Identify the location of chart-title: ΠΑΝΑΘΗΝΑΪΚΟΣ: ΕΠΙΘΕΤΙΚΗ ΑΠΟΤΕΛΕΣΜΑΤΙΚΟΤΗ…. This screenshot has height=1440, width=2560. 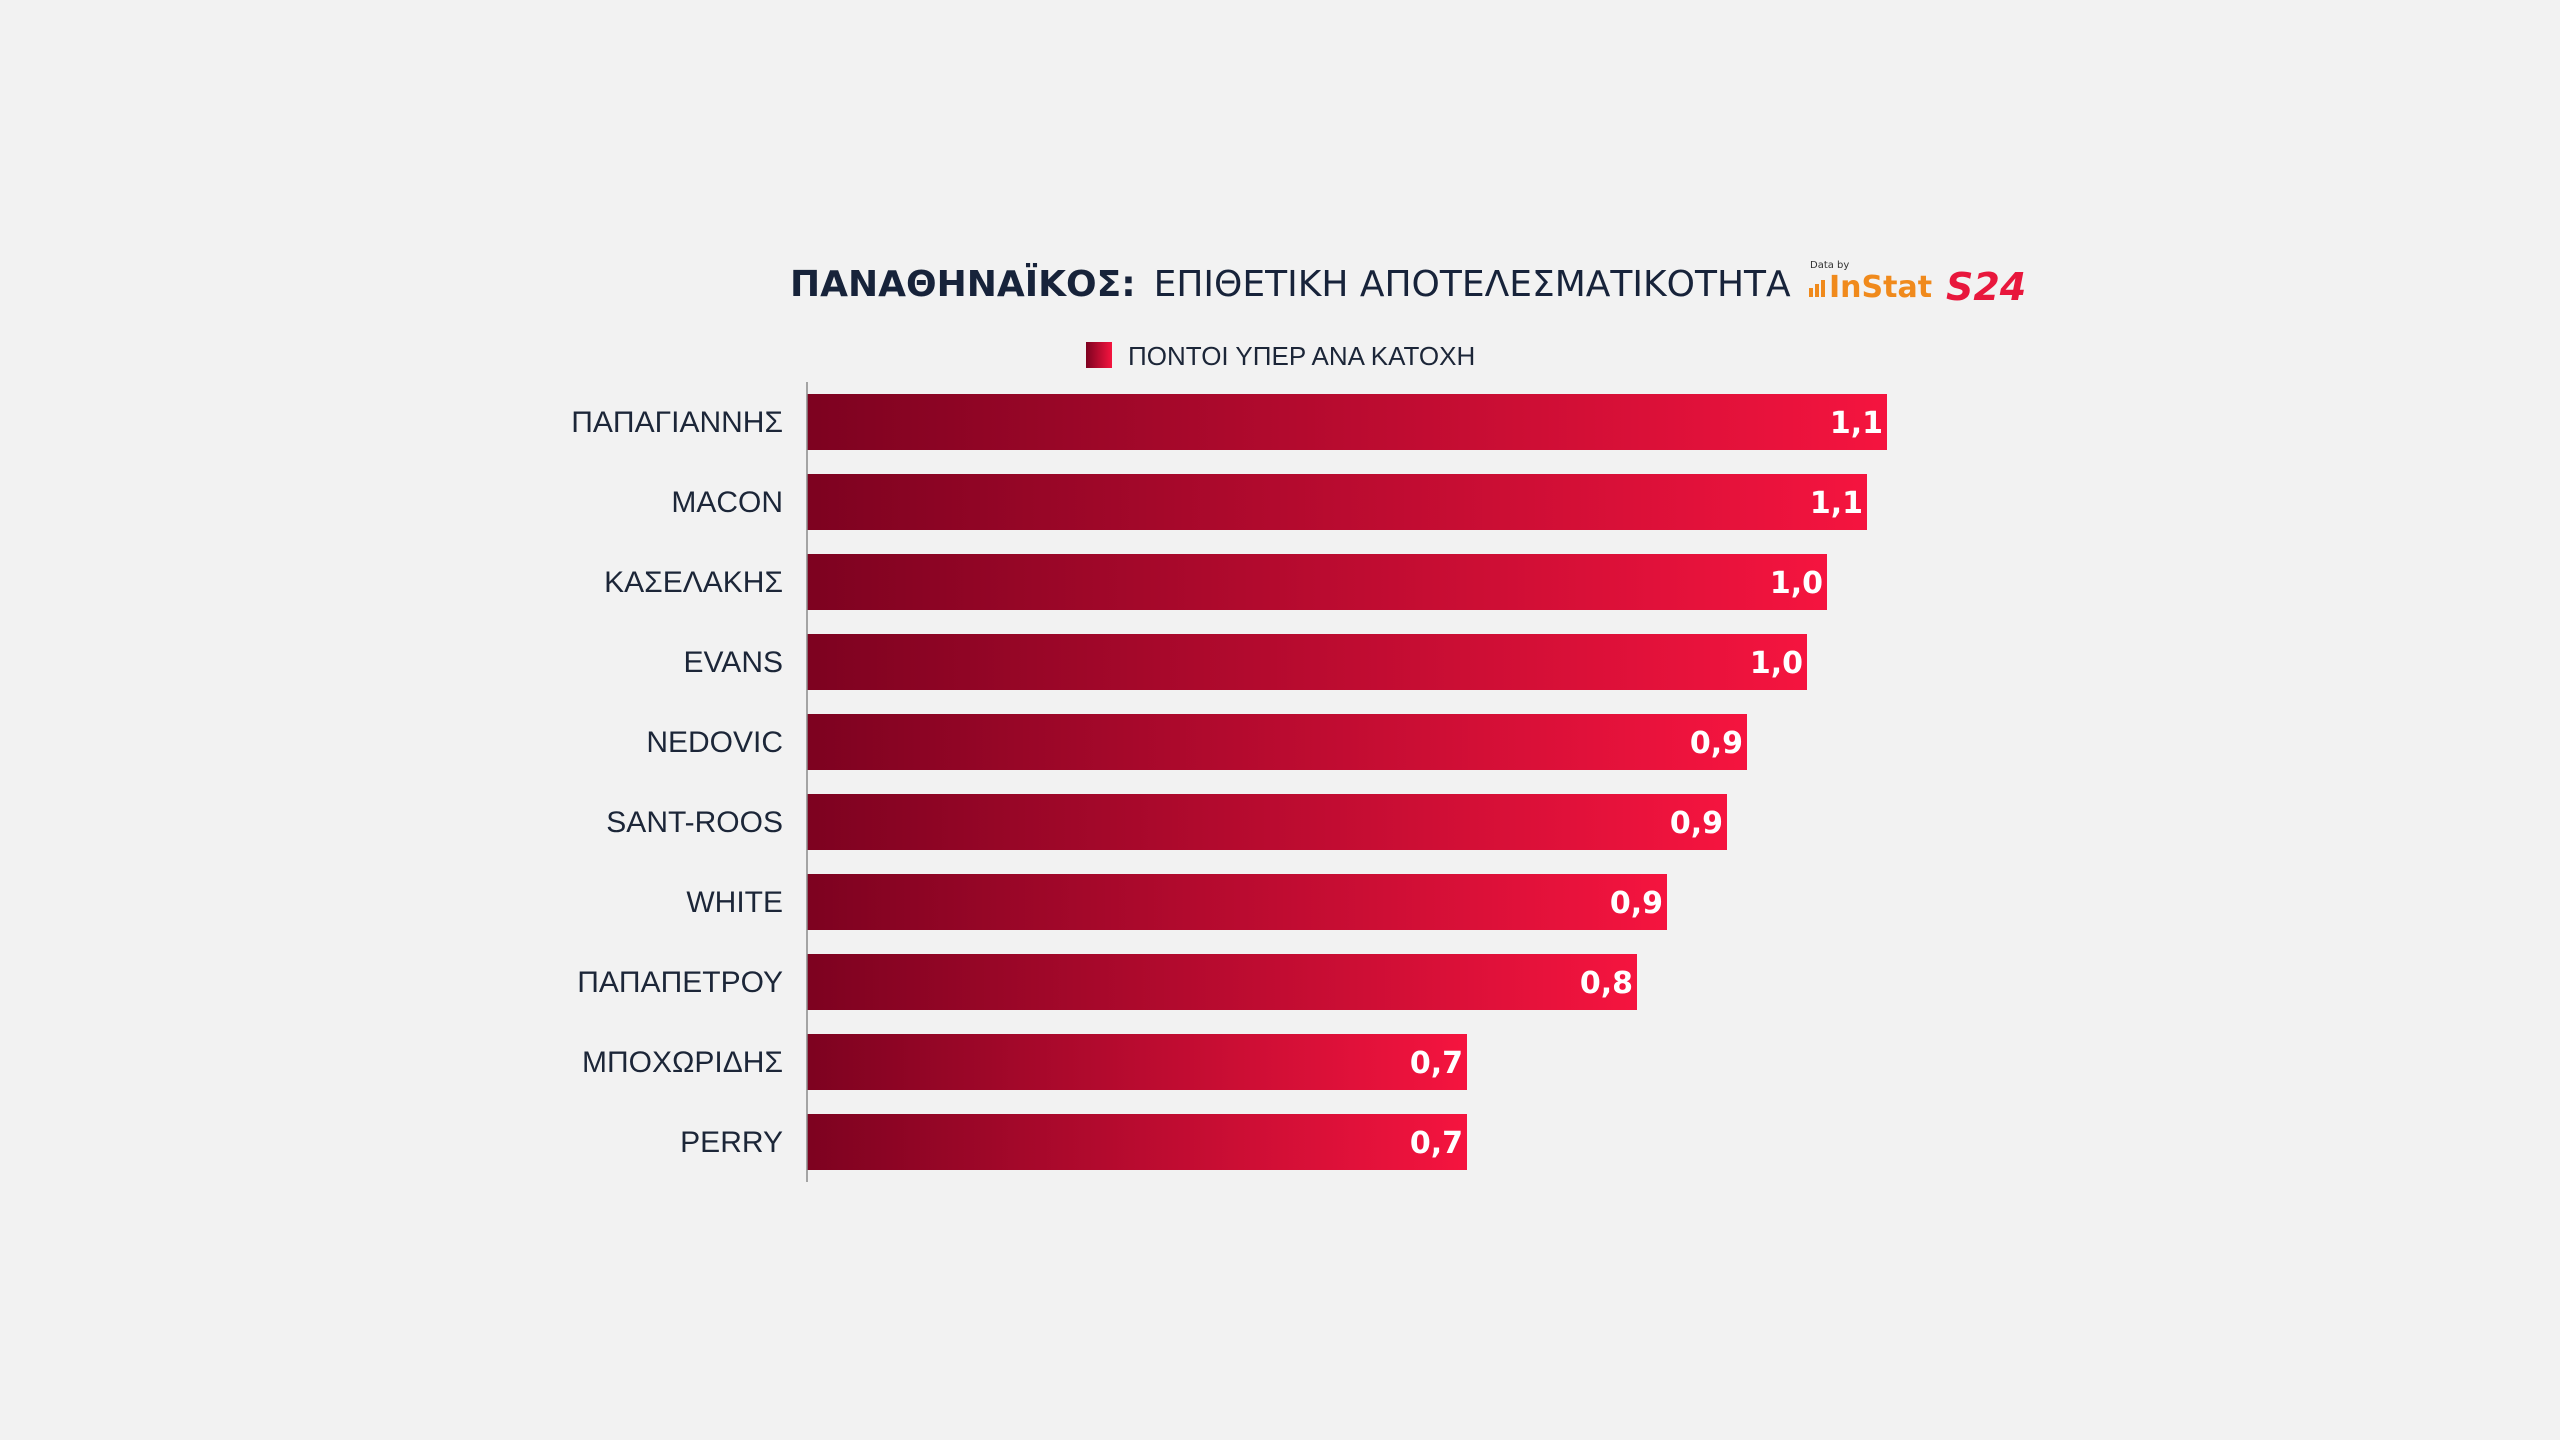
(1290, 284).